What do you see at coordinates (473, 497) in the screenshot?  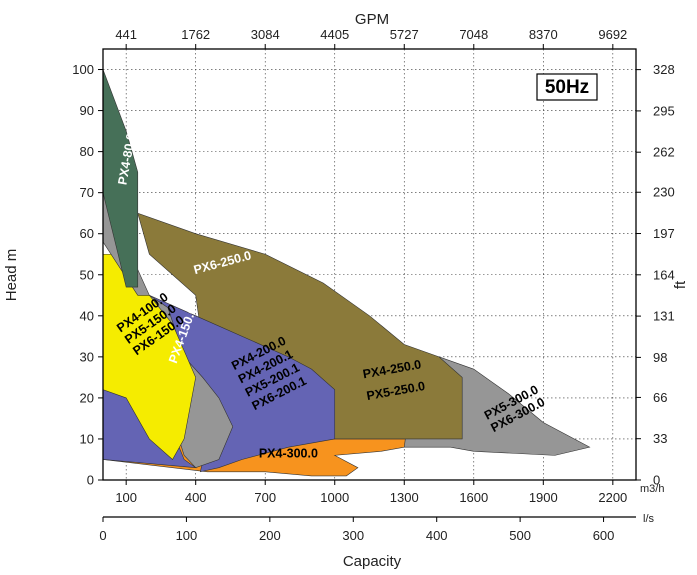 I see `x-tick-label: 1600` at bounding box center [473, 497].